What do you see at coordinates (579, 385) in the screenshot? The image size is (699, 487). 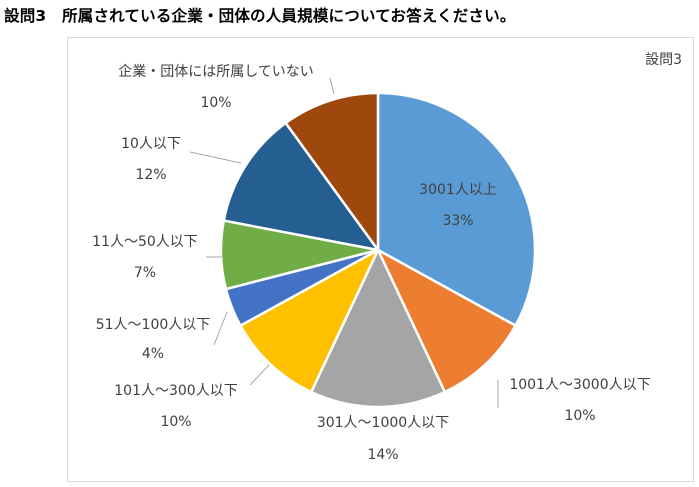 I see `label-category-1001-3000: 1001人～3000人以下` at bounding box center [579, 385].